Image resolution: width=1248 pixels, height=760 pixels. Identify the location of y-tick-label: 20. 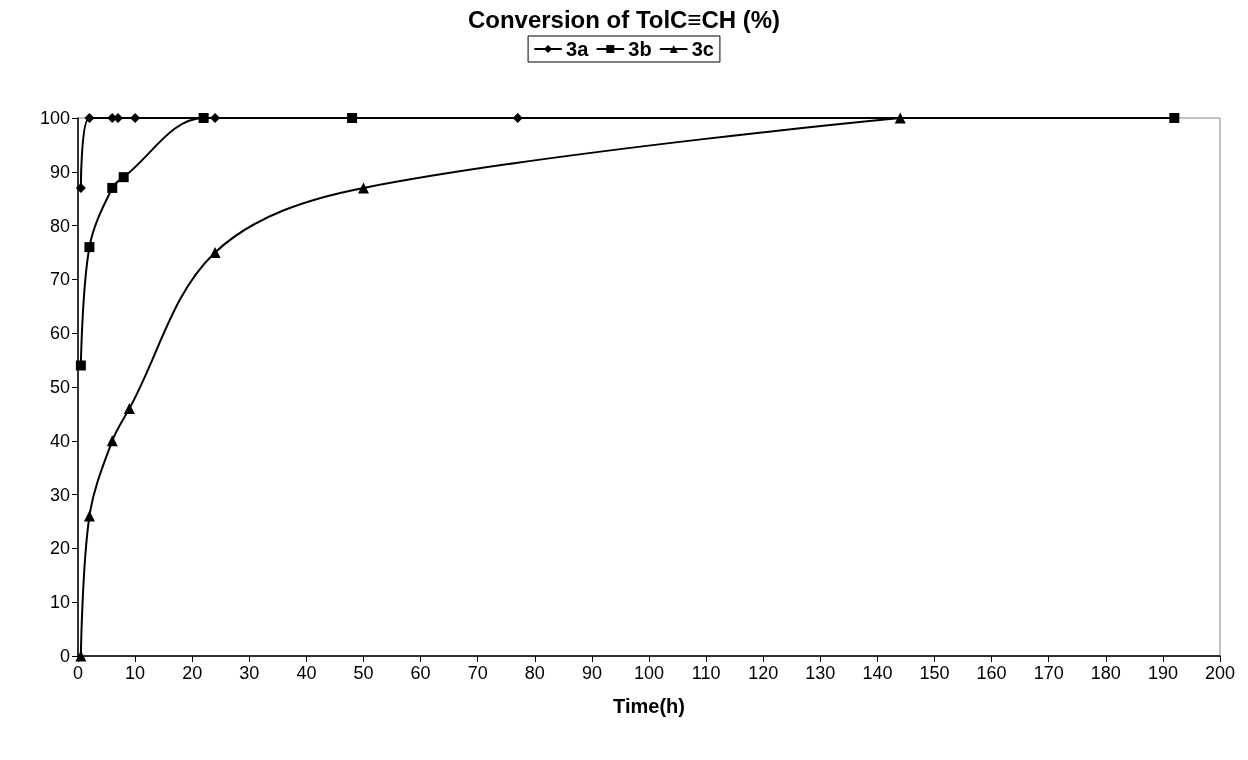
(59, 548).